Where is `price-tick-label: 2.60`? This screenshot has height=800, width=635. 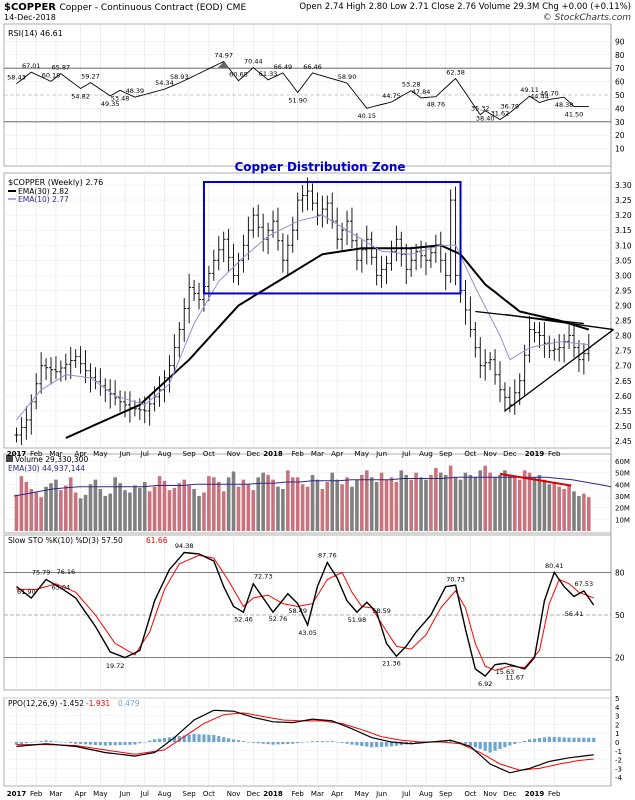
price-tick-label: 2.60 is located at coordinates (623, 396).